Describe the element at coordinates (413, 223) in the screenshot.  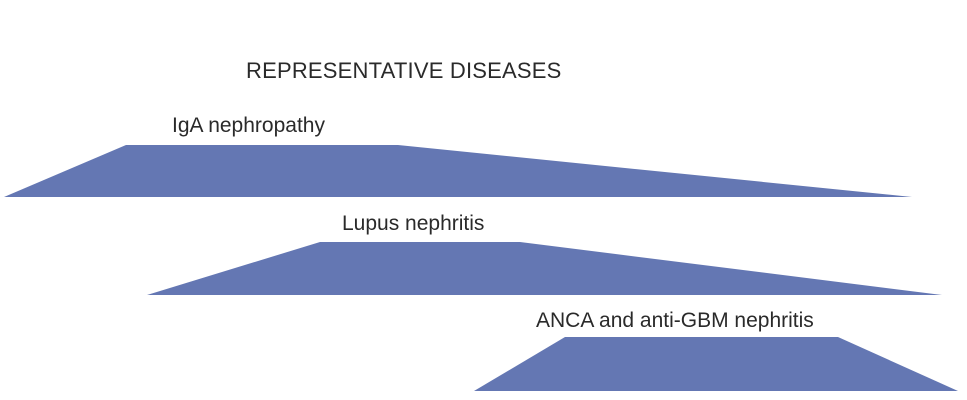
I see `label-lupus-nephritis: Lupus nephritis` at that location.